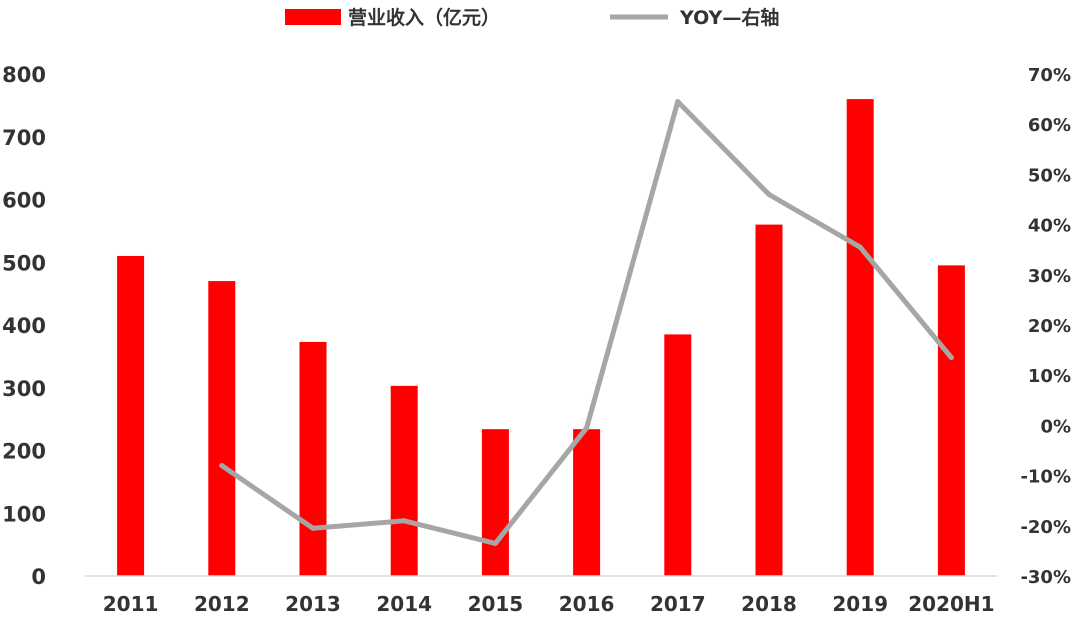 This screenshot has width=1080, height=622. Describe the element at coordinates (24, 389) in the screenshot. I see `left-axis-tick-label: 300` at that location.